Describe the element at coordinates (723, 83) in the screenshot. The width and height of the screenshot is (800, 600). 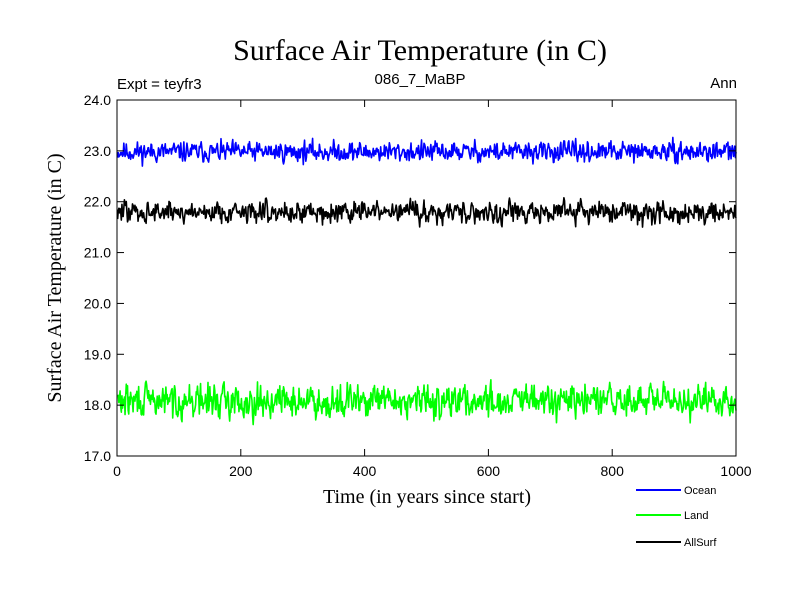
I see `season-label: Ann` at that location.